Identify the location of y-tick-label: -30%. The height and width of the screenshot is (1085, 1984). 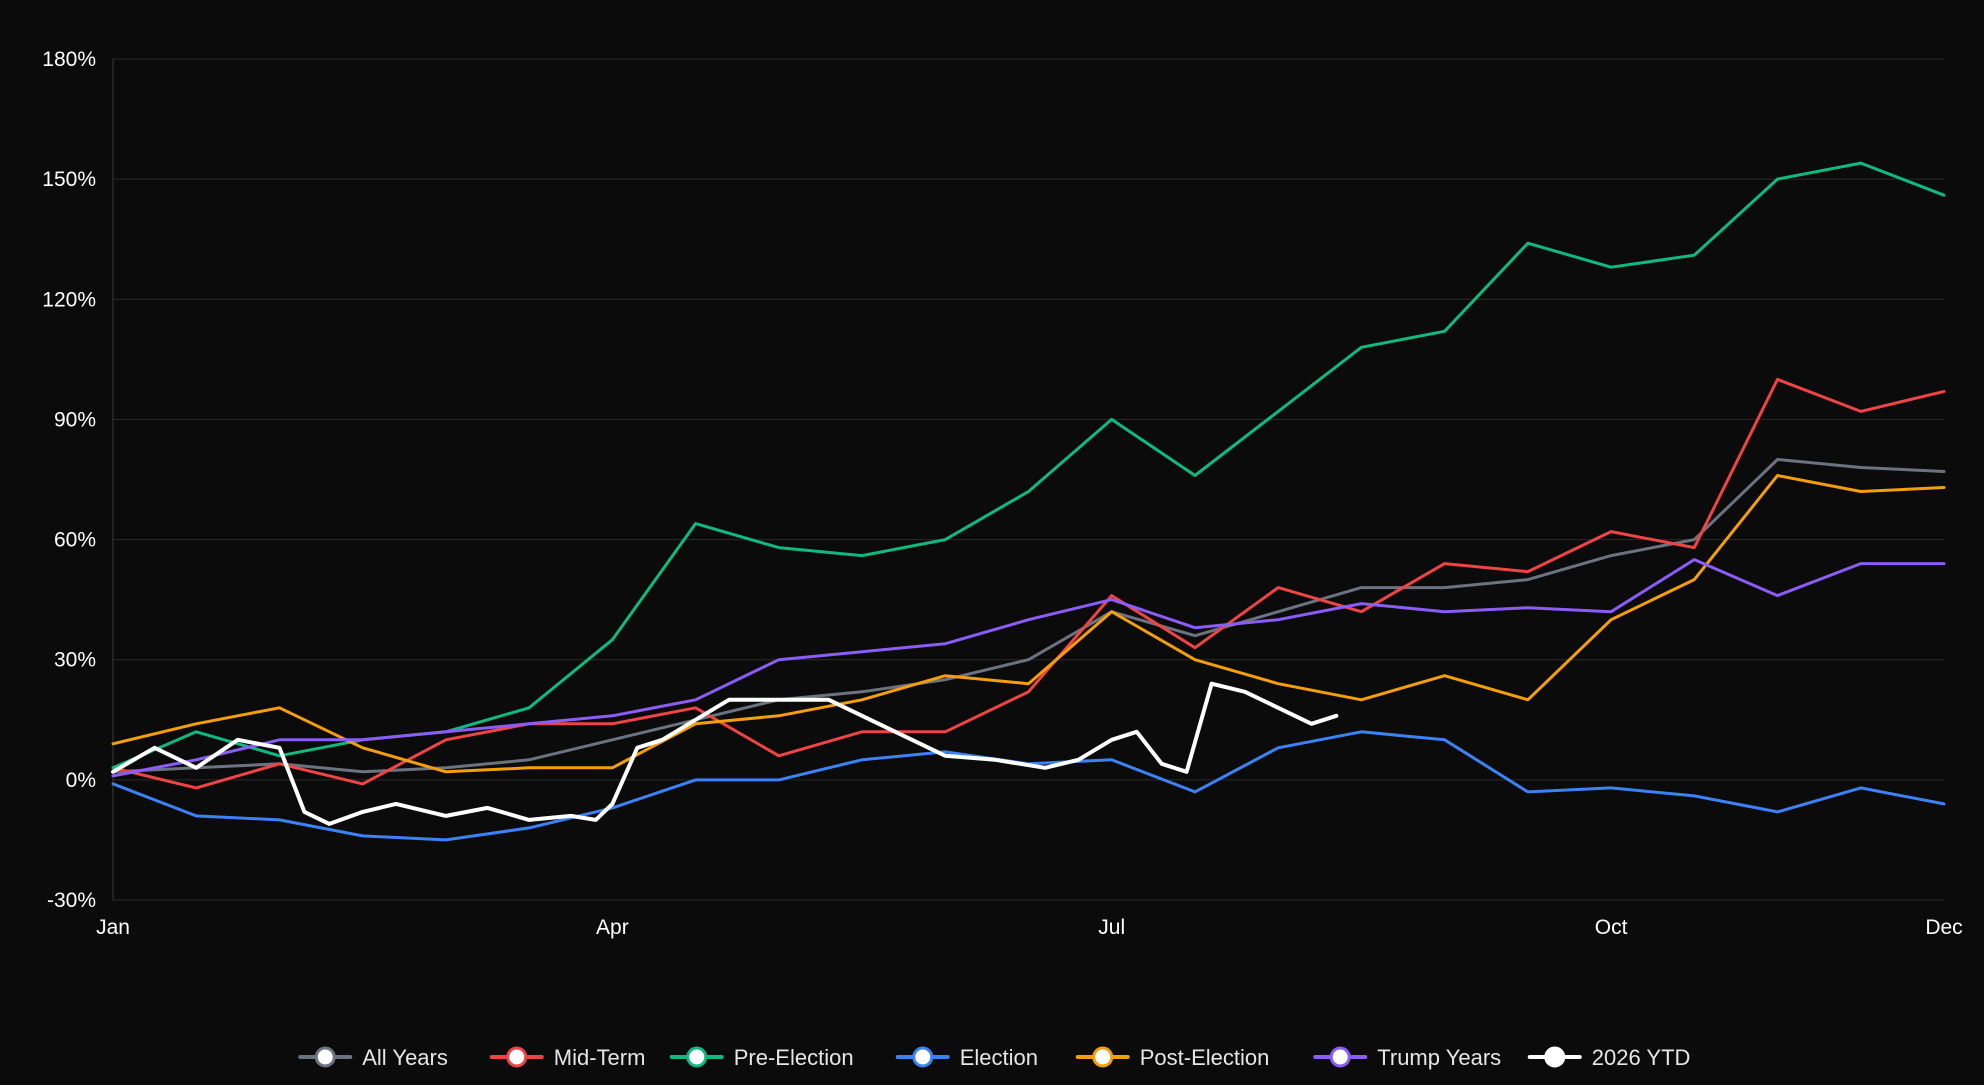
(71, 900).